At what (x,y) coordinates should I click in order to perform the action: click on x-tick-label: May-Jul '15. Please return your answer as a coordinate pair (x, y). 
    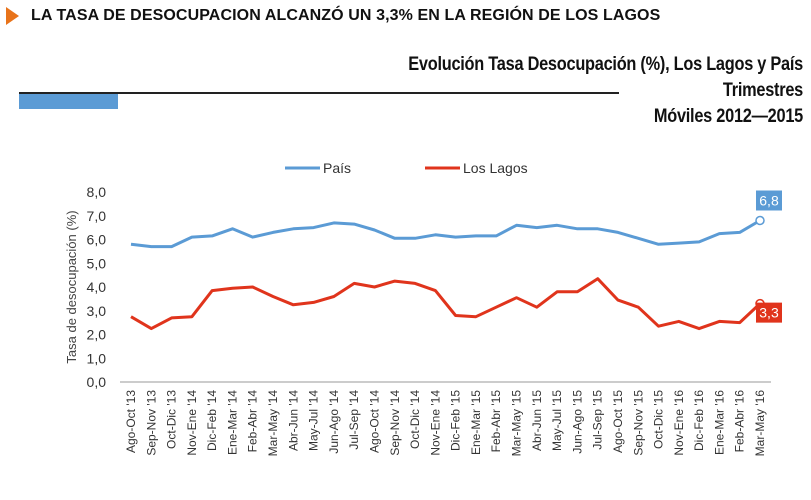
    Looking at the image, I should click on (557, 420).